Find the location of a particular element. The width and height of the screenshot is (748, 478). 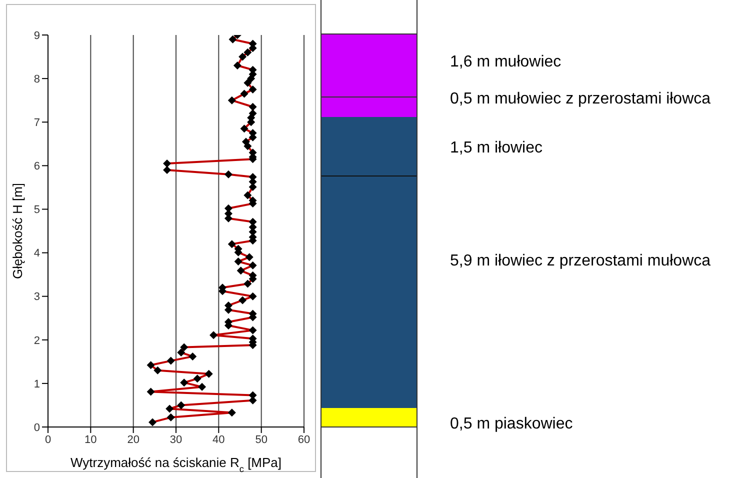

x-tick-label: 30 is located at coordinates (176, 440).